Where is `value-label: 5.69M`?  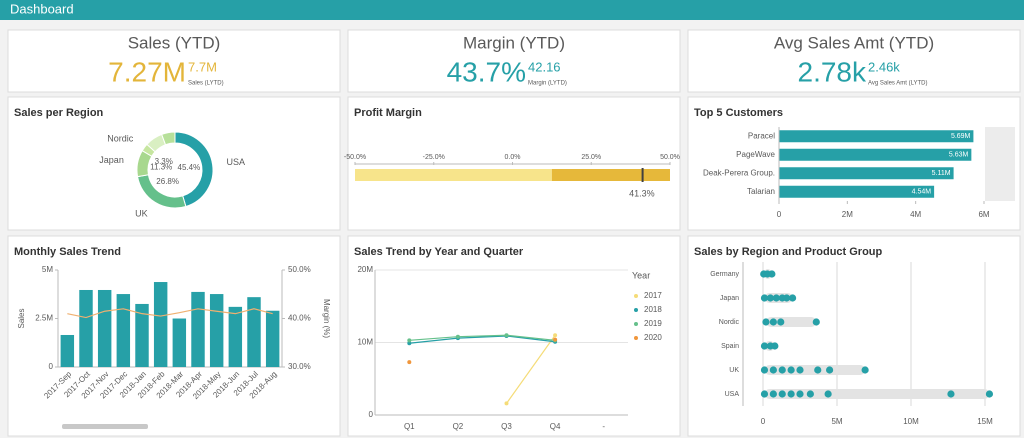
value-label: 5.69M is located at coordinates (961, 136).